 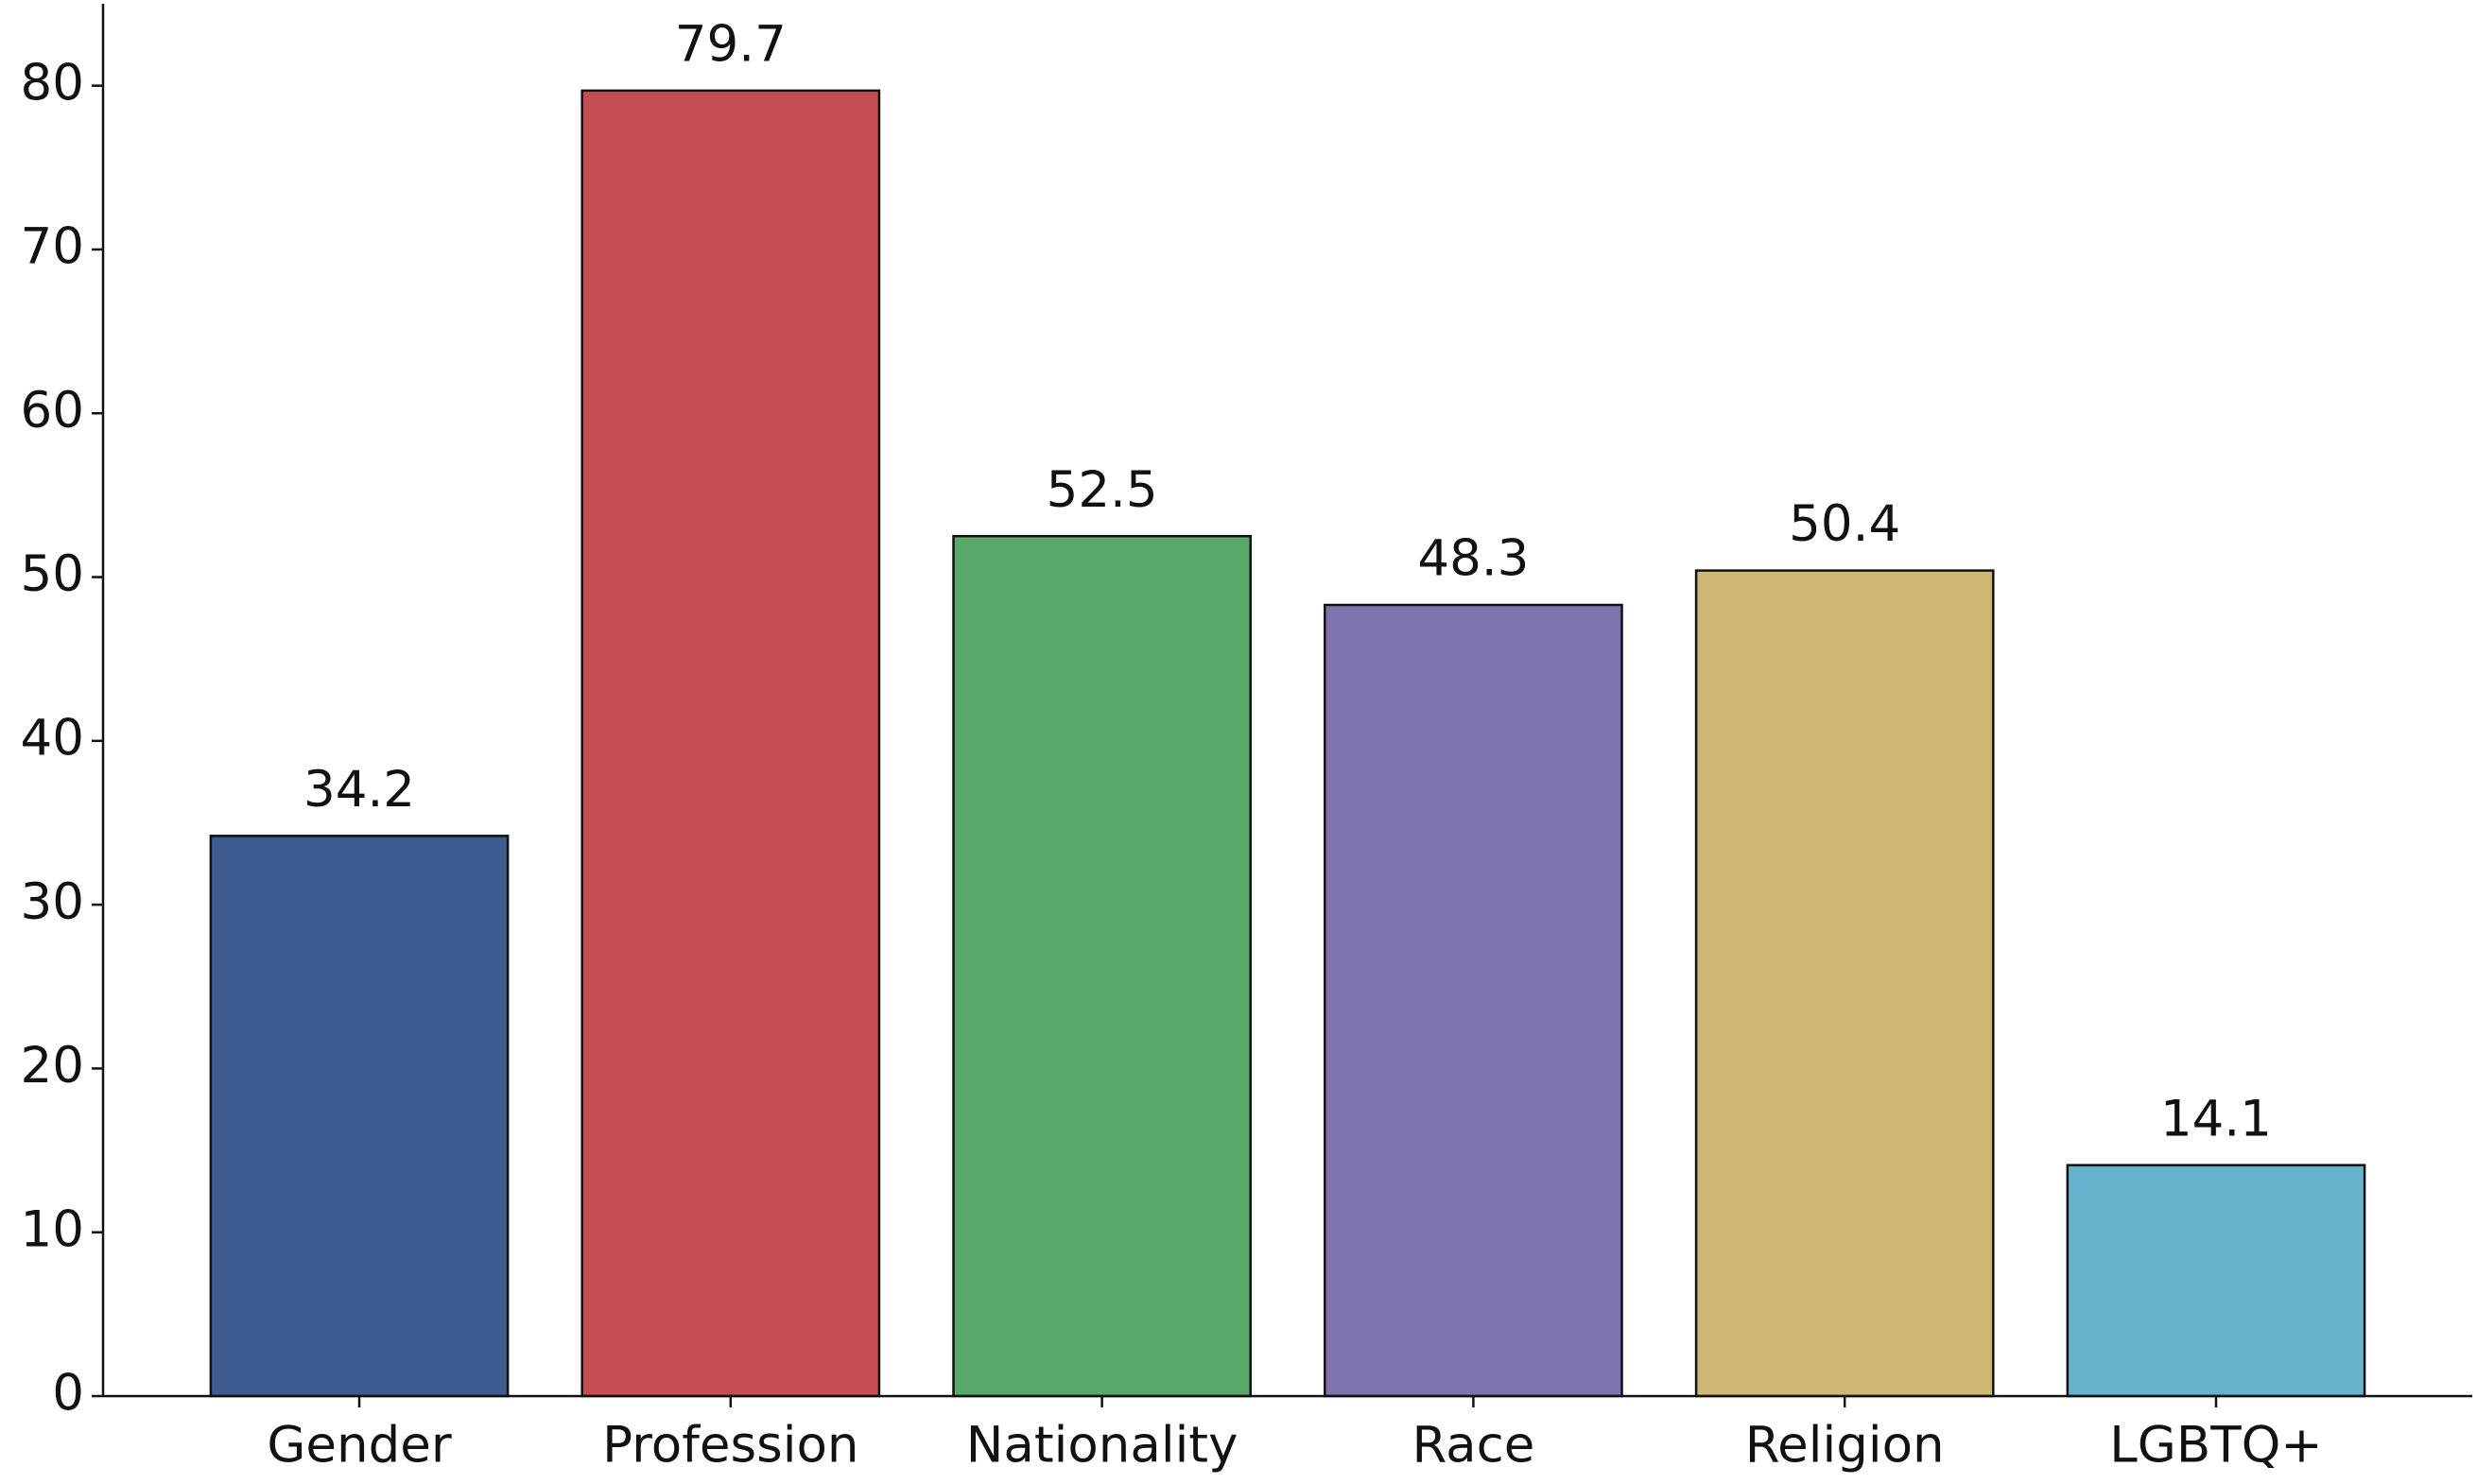 What do you see at coordinates (2215, 1446) in the screenshot?
I see `x-tick-label: LGBTQ+` at bounding box center [2215, 1446].